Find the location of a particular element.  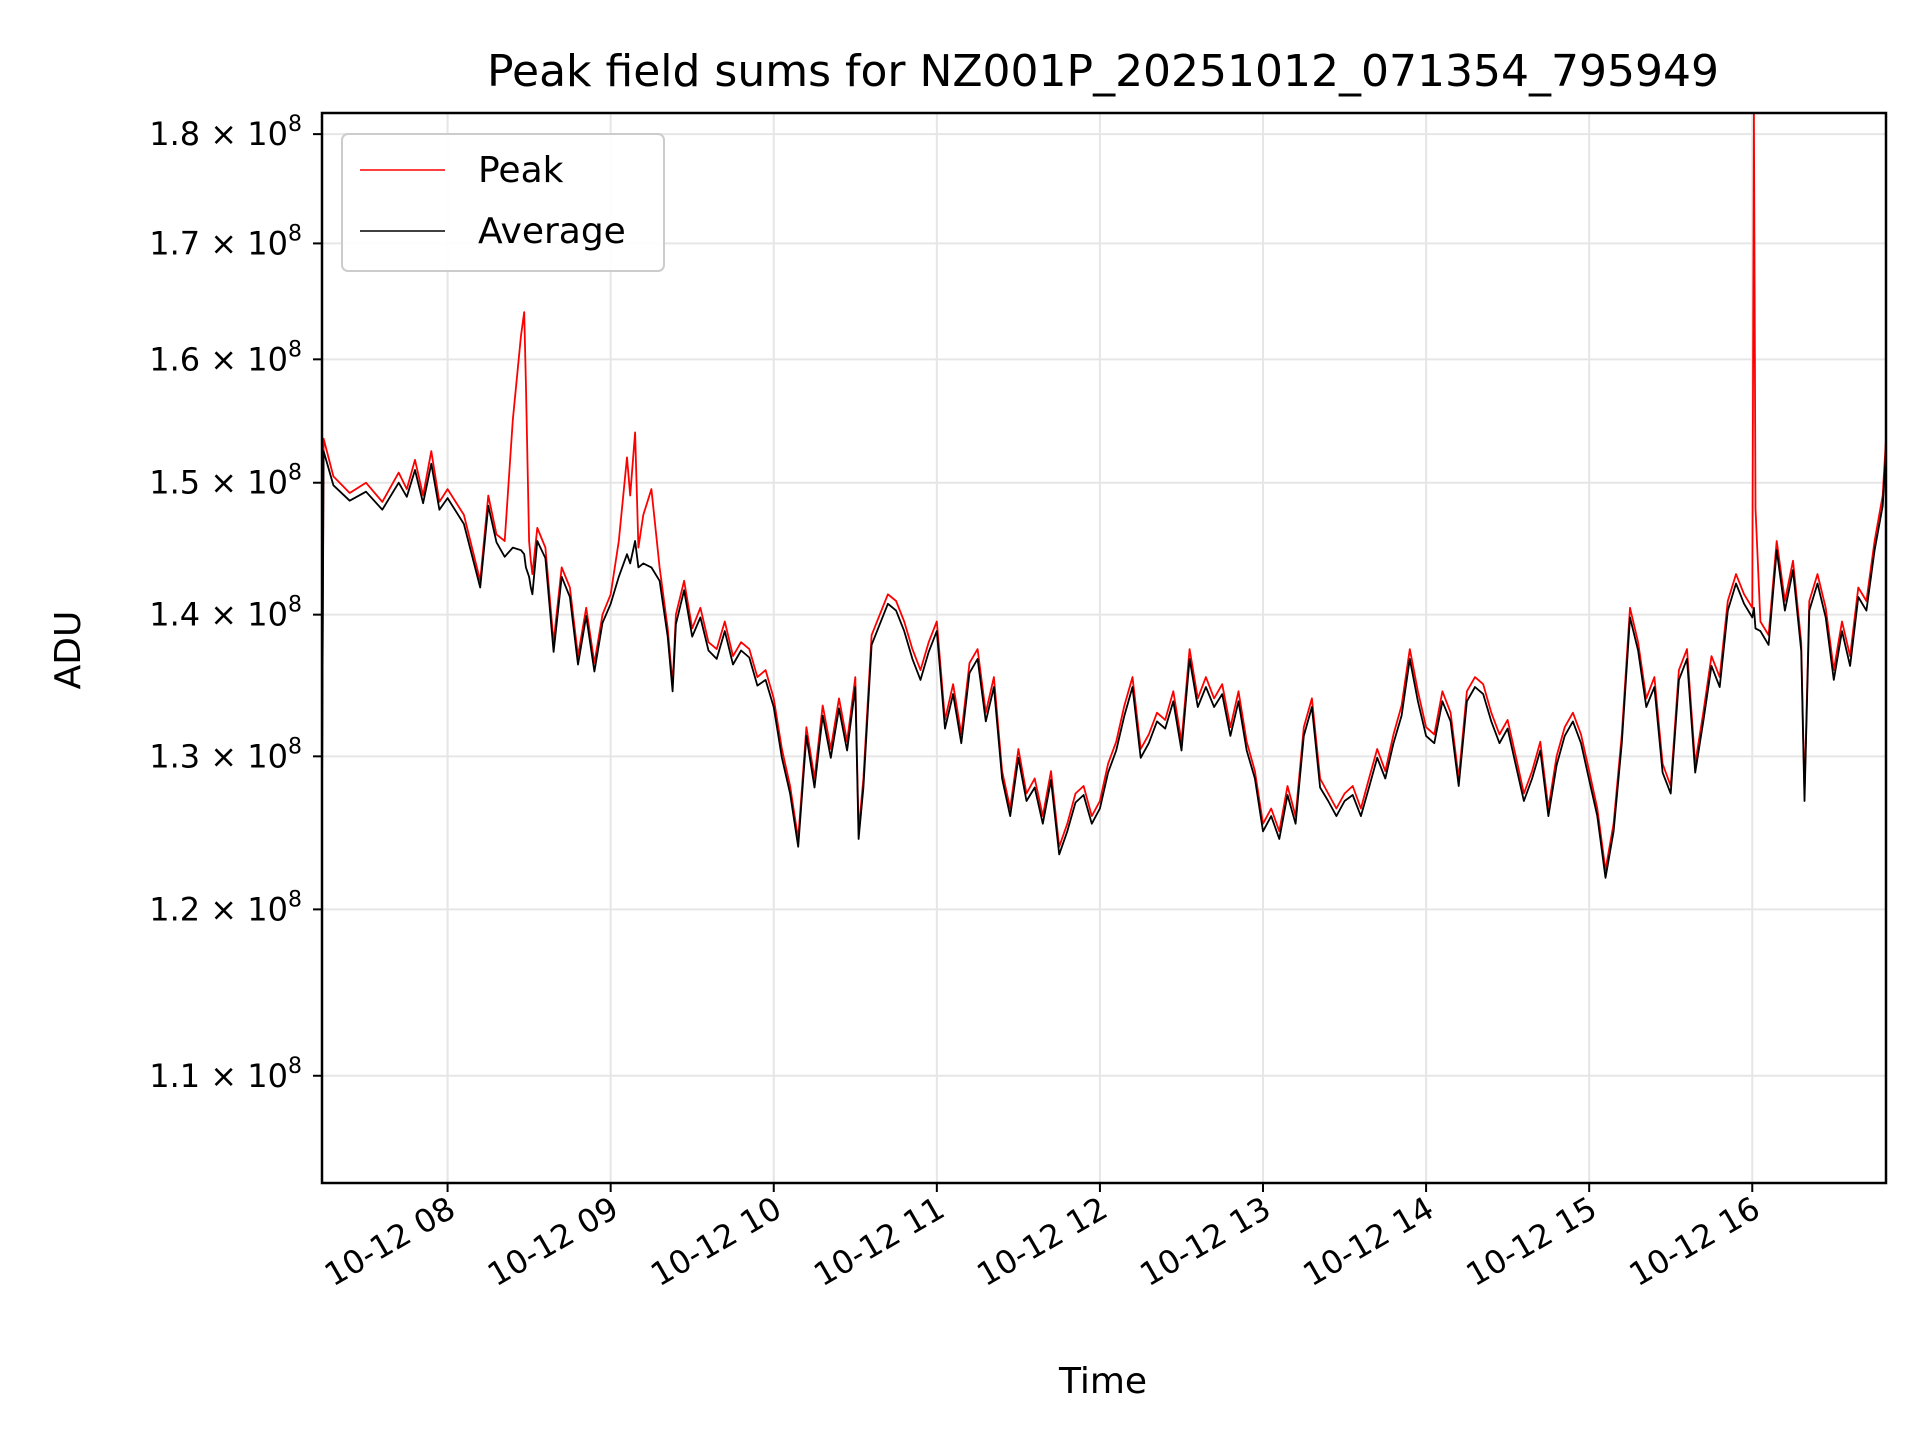

y-tick-label: 1.1 × 108 is located at coordinates (225, 1074).